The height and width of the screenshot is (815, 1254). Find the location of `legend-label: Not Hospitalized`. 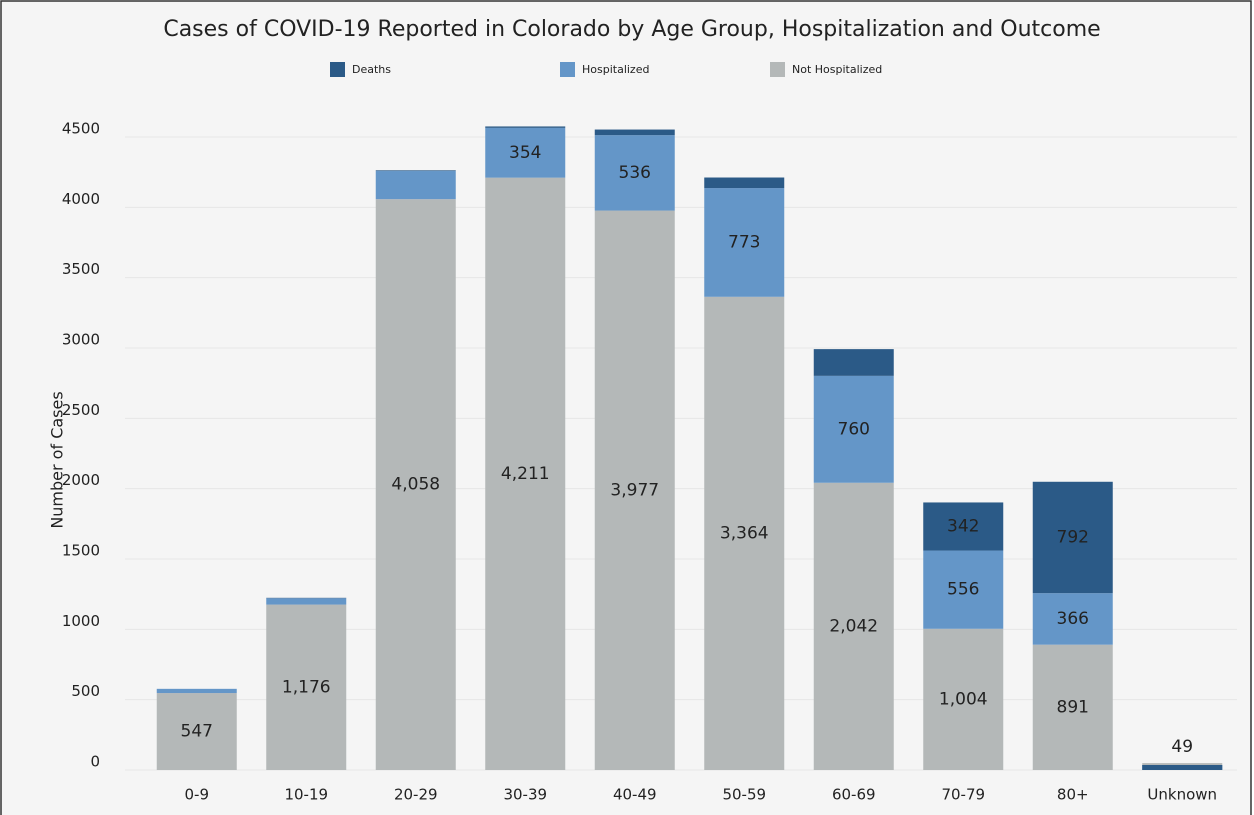

legend-label: Not Hospitalized is located at coordinates (837, 69).